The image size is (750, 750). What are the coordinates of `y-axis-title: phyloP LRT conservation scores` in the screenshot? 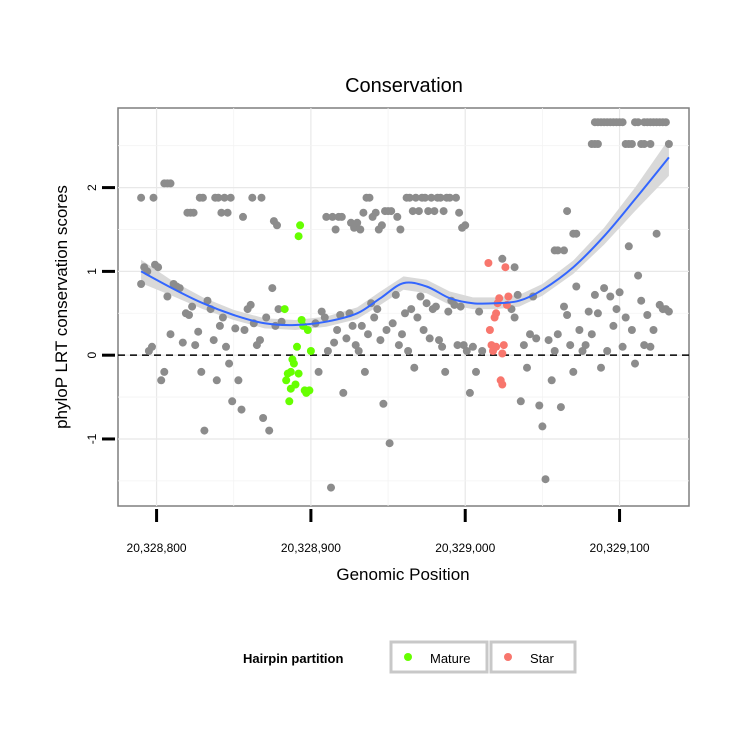 It's located at (61, 307).